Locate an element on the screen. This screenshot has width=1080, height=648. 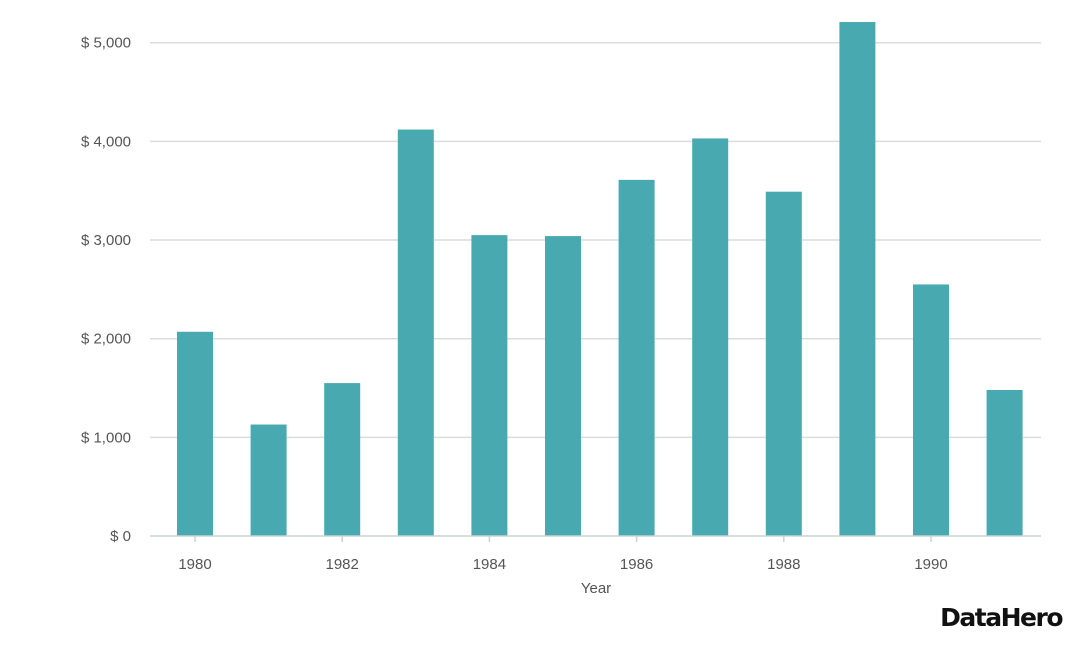
bar-1991 is located at coordinates (1004, 462).